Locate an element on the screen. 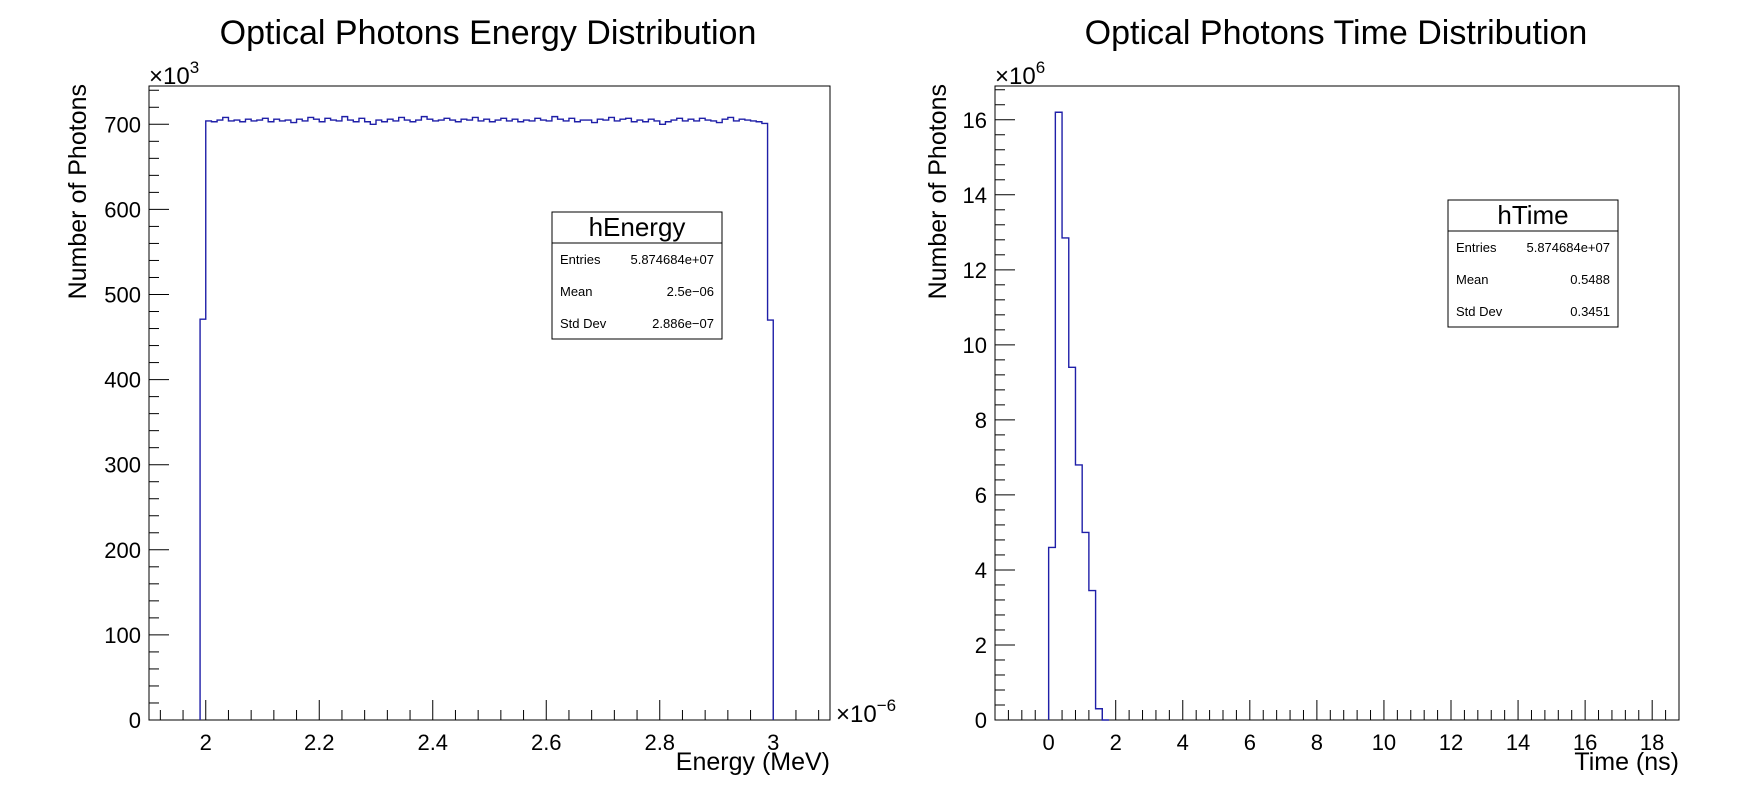 This screenshot has width=1761, height=800. energy-y-axis: 0 100 200 300 400 500 600 700 is located at coordinates (136, 411).